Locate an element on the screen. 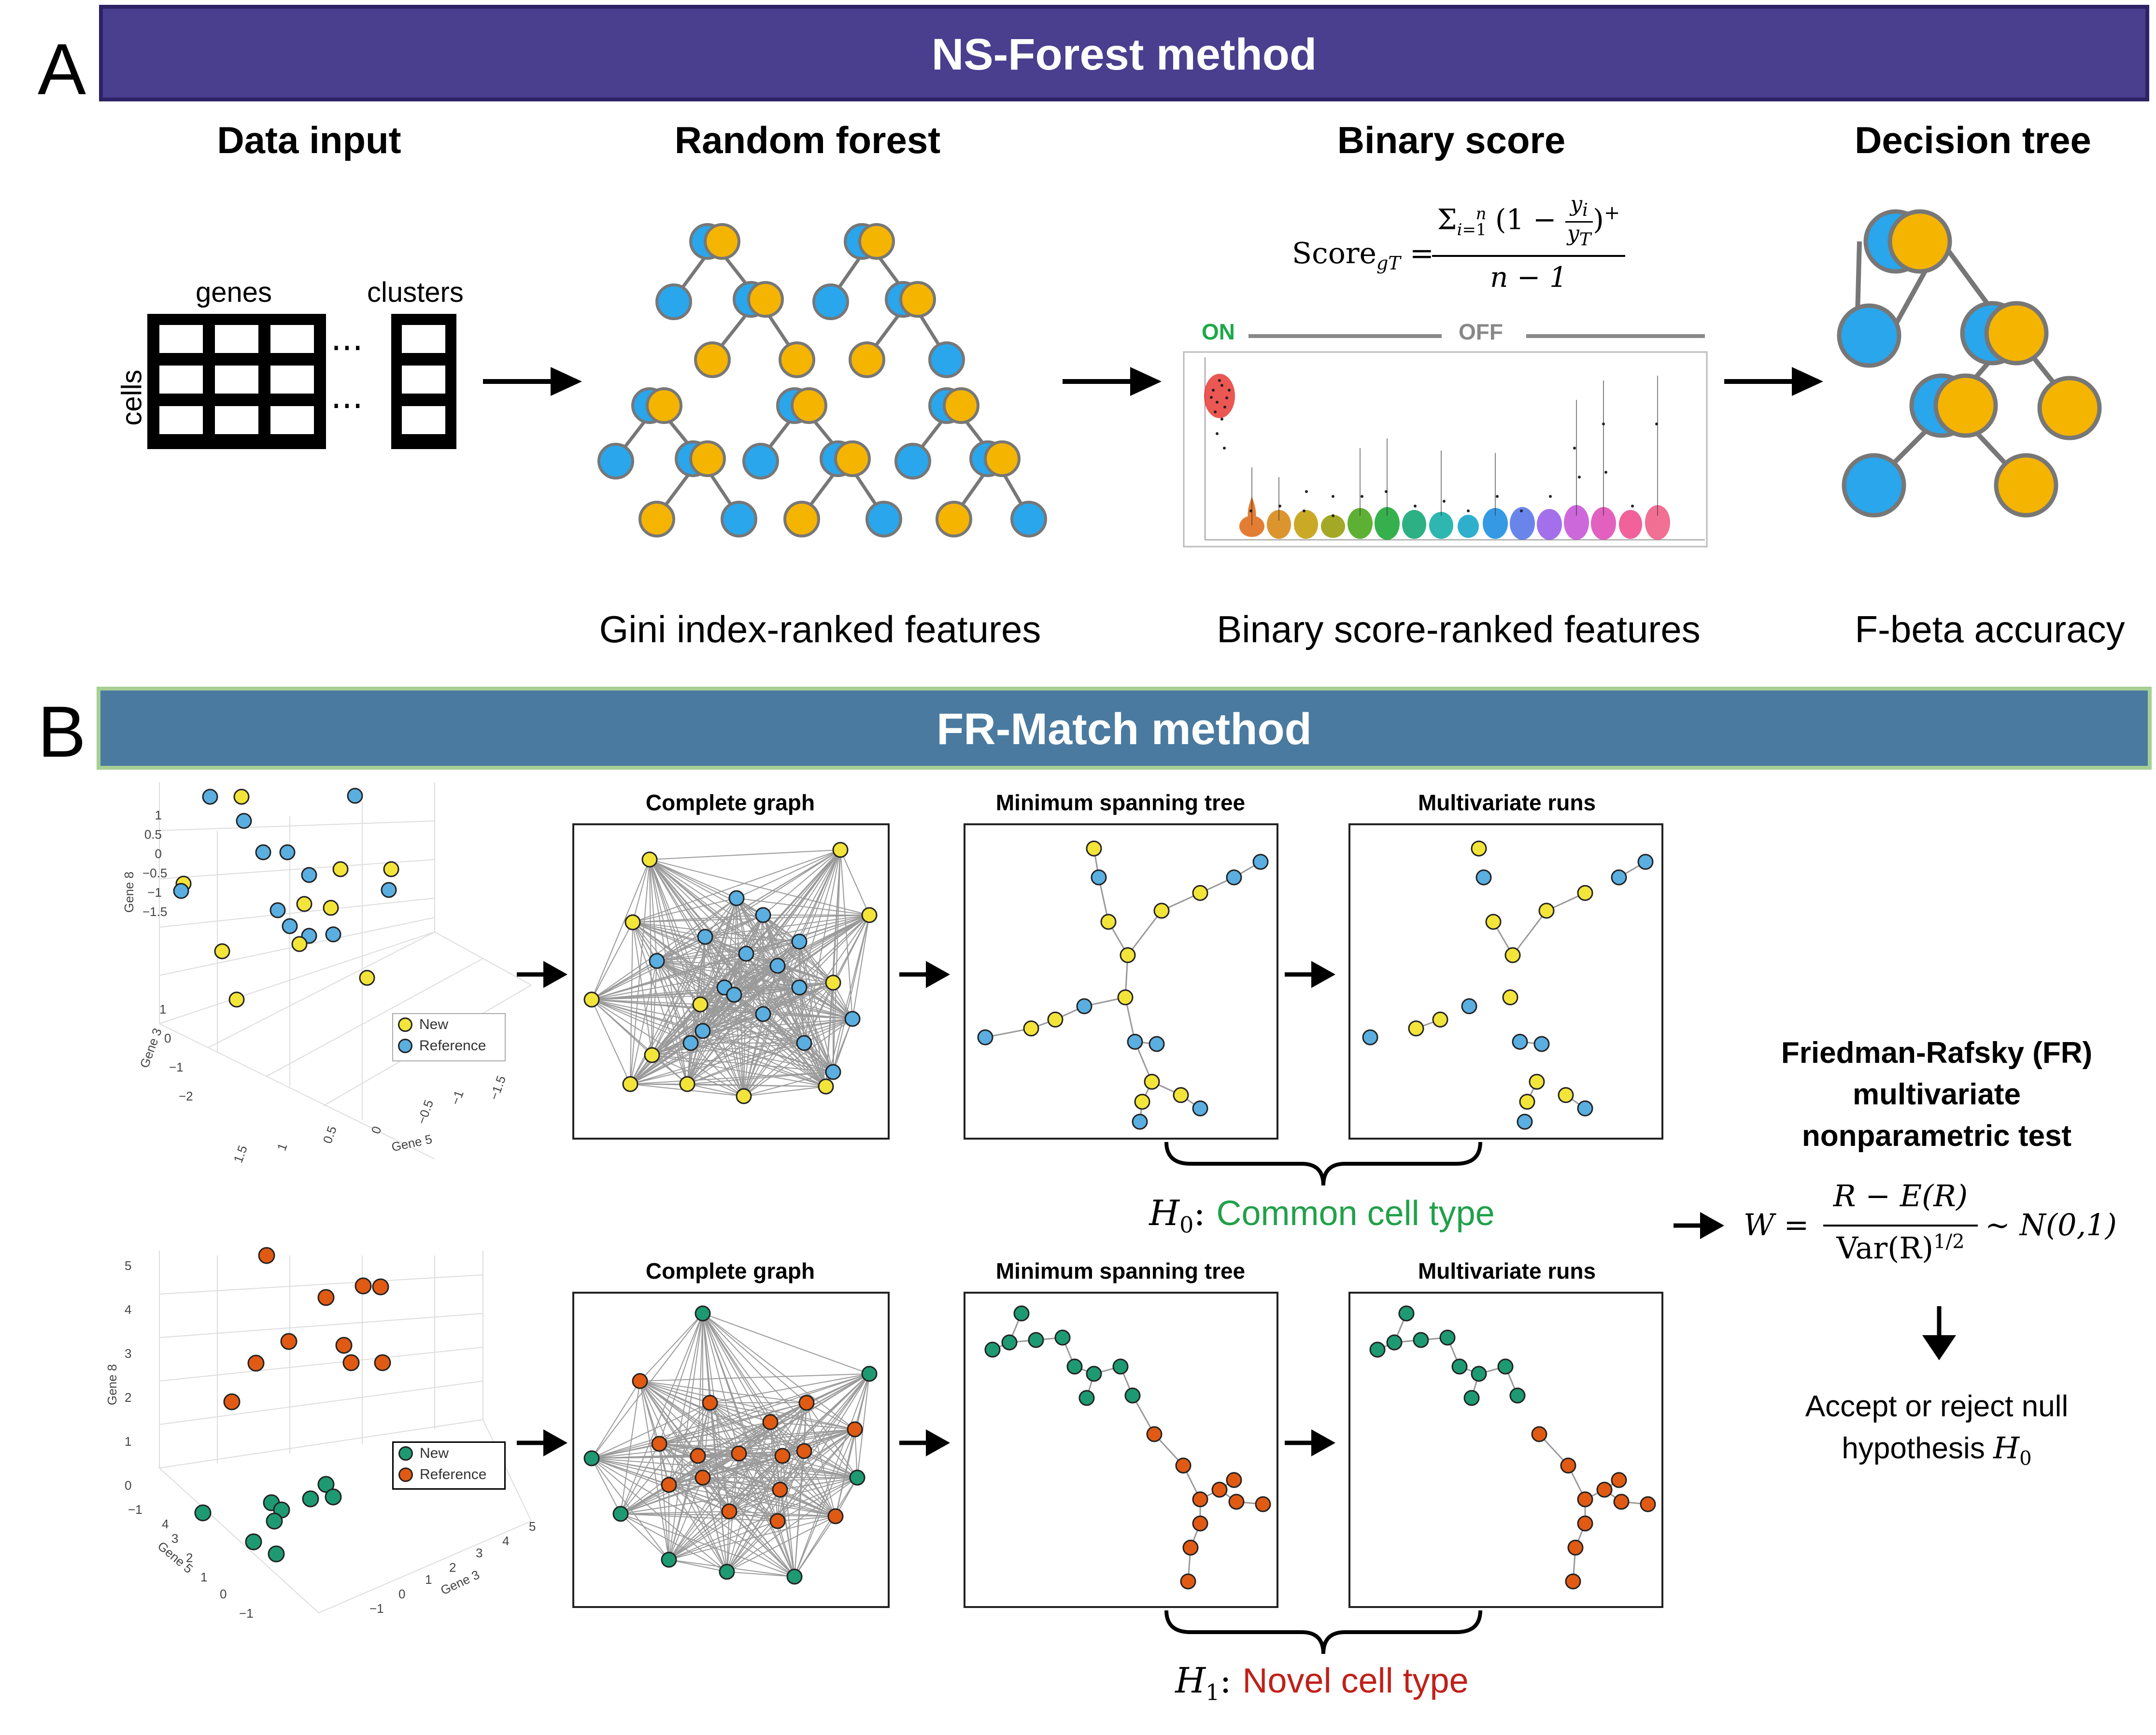 This screenshot has width=2156, height=1735. score-formula: ScoregT = Σi=1n (1 − yi yT)+ n − 1 is located at coordinates (1466, 249).